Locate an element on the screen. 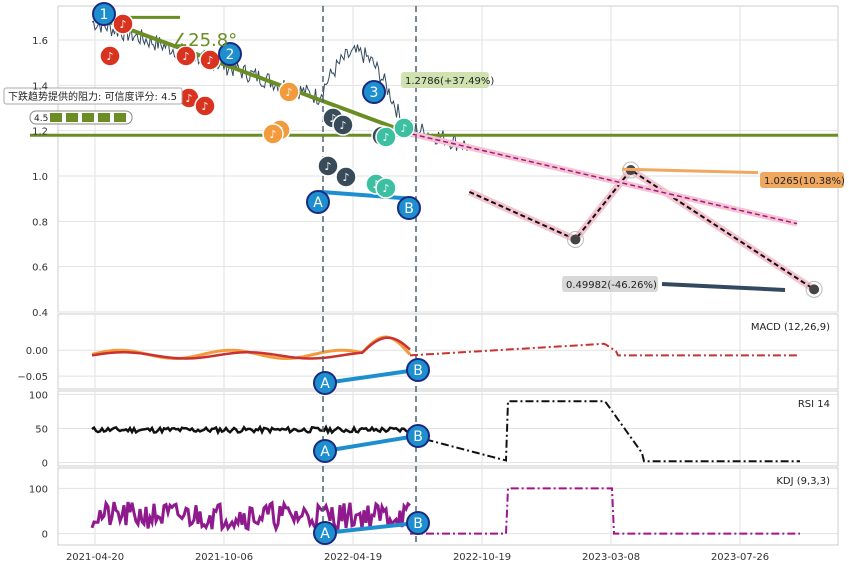 This screenshot has height=568, width=849. forecast-path is located at coordinates (641, 229).